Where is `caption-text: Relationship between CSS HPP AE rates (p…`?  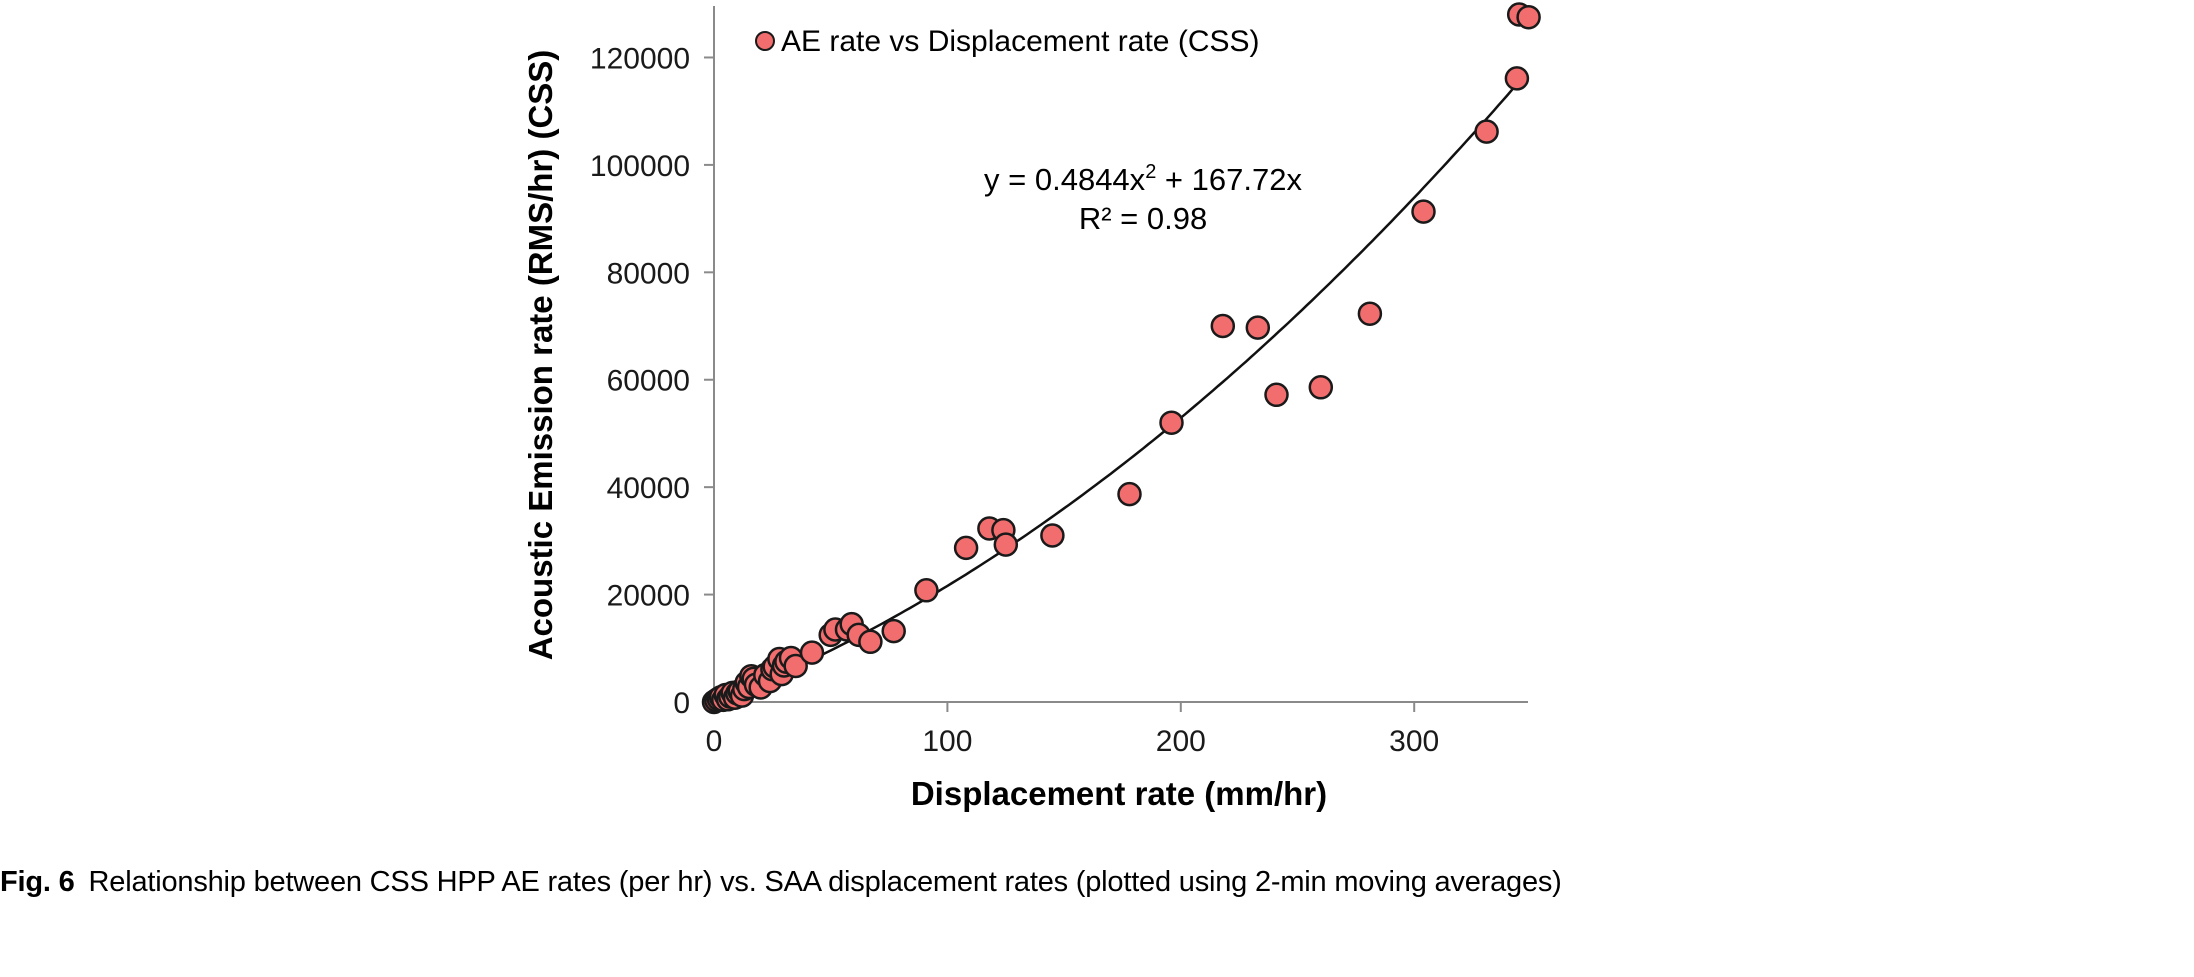 caption-text: Relationship between CSS HPP AE rates (p… is located at coordinates (825, 882).